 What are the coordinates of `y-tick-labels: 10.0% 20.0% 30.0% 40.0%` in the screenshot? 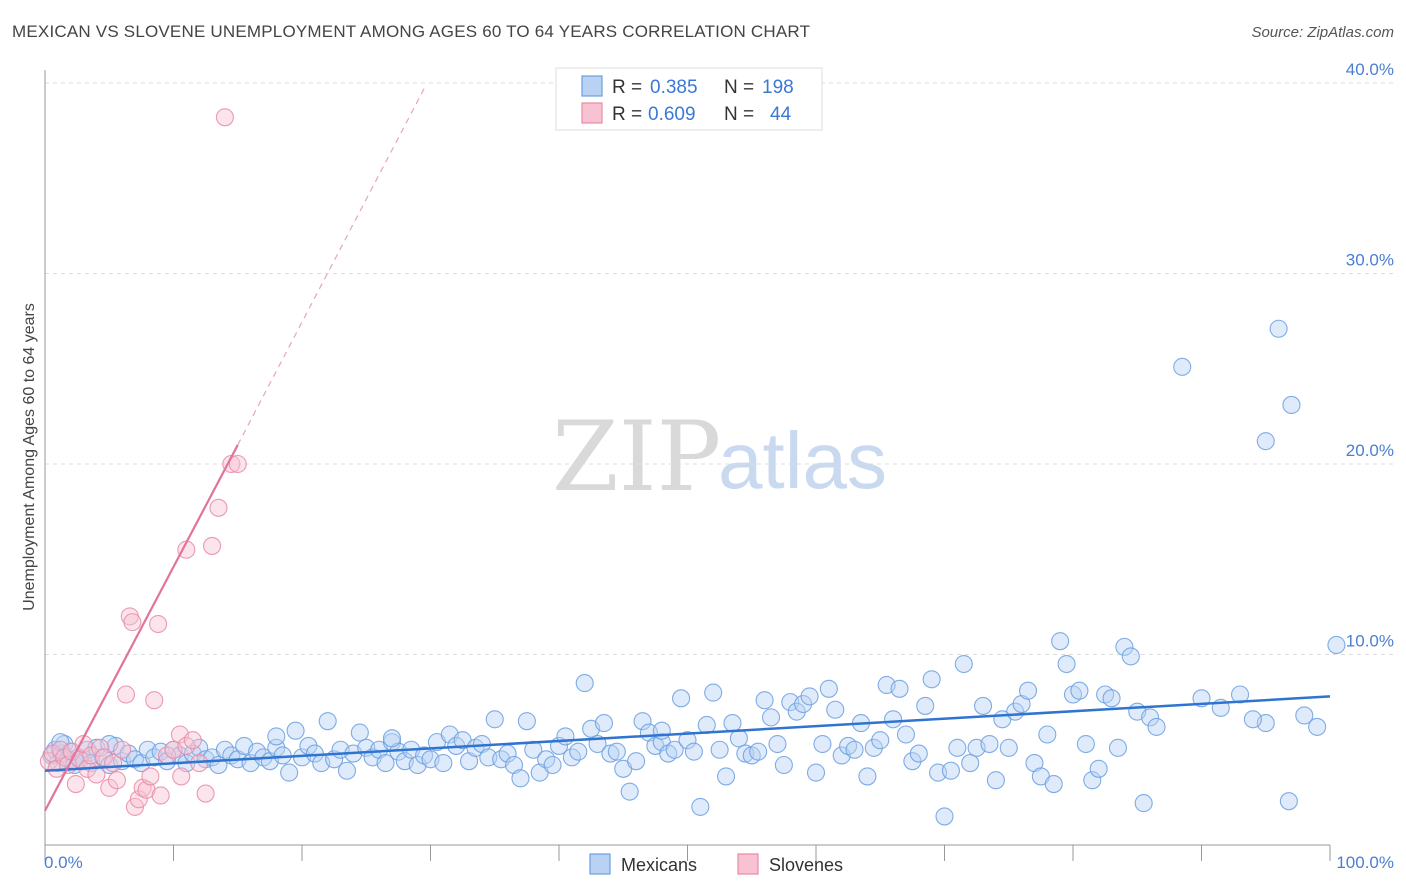 It's located at (1370, 355).